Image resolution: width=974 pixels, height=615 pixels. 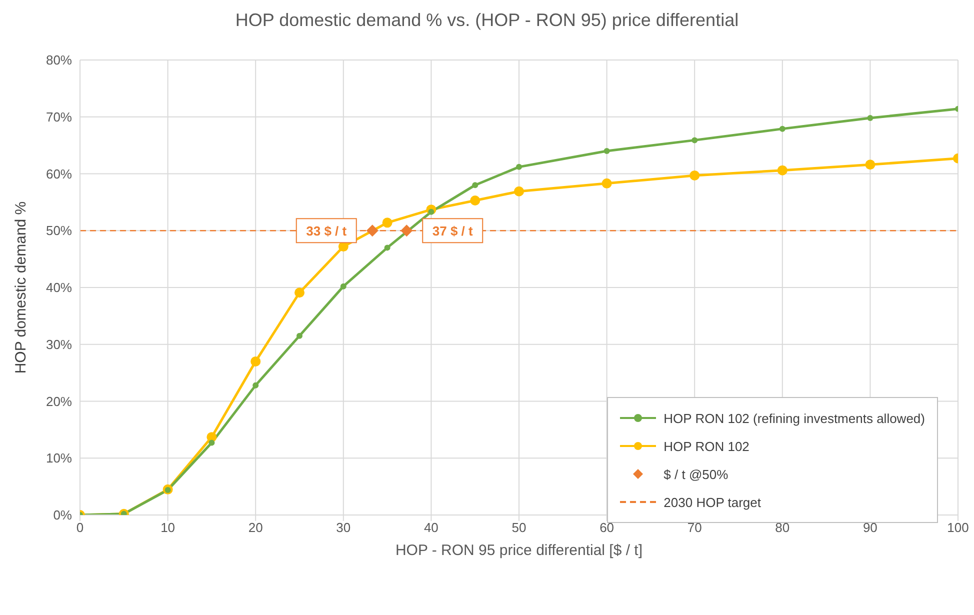 I want to click on x-tick-label: 60, so click(x=607, y=528).